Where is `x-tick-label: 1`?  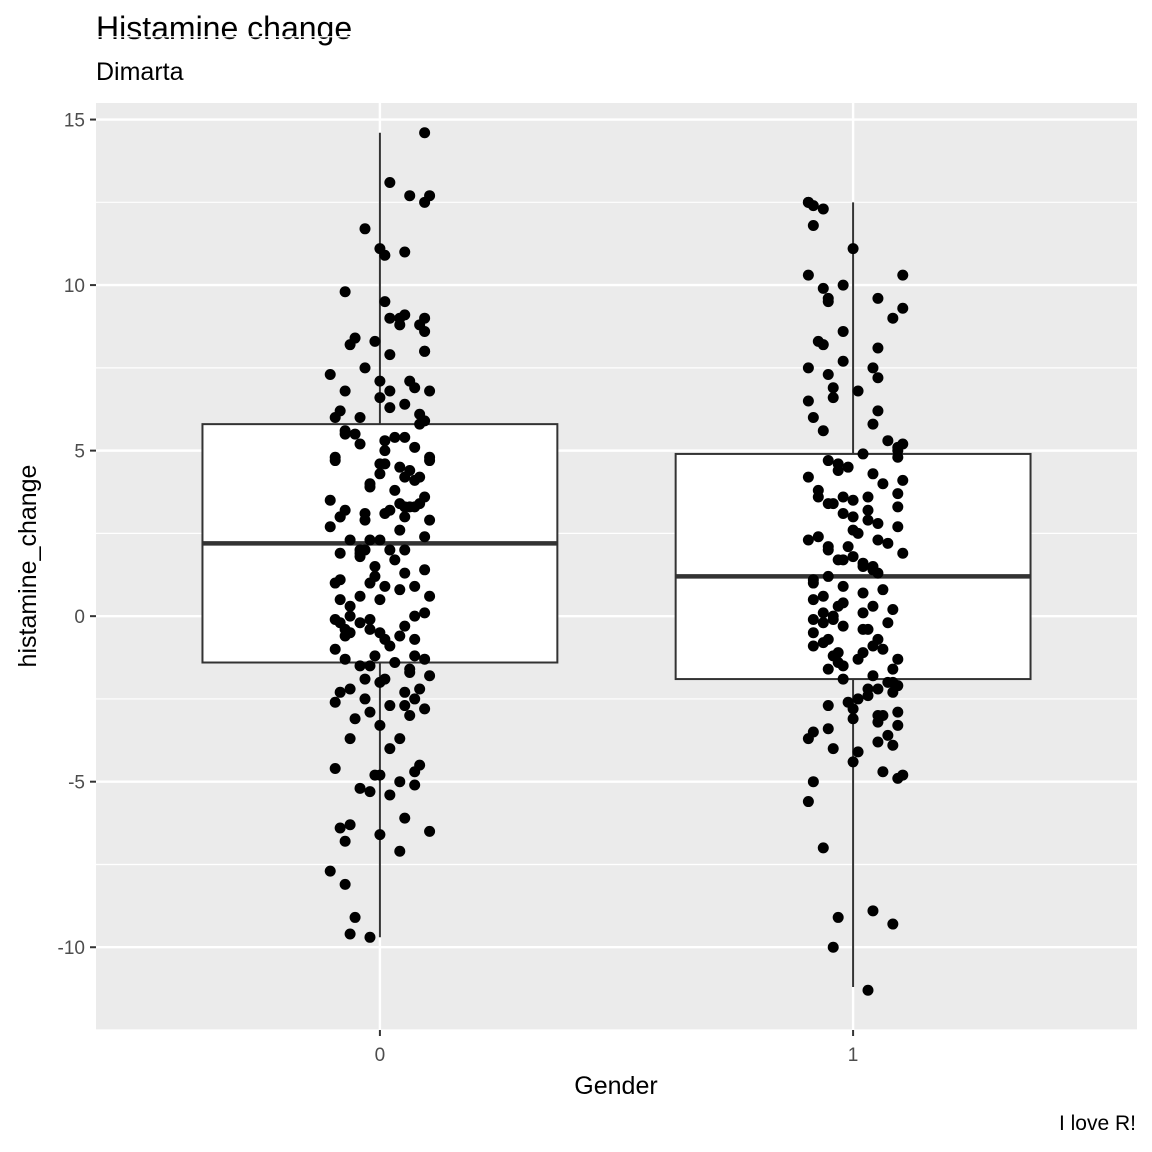
x-tick-label: 1 is located at coordinates (853, 1055).